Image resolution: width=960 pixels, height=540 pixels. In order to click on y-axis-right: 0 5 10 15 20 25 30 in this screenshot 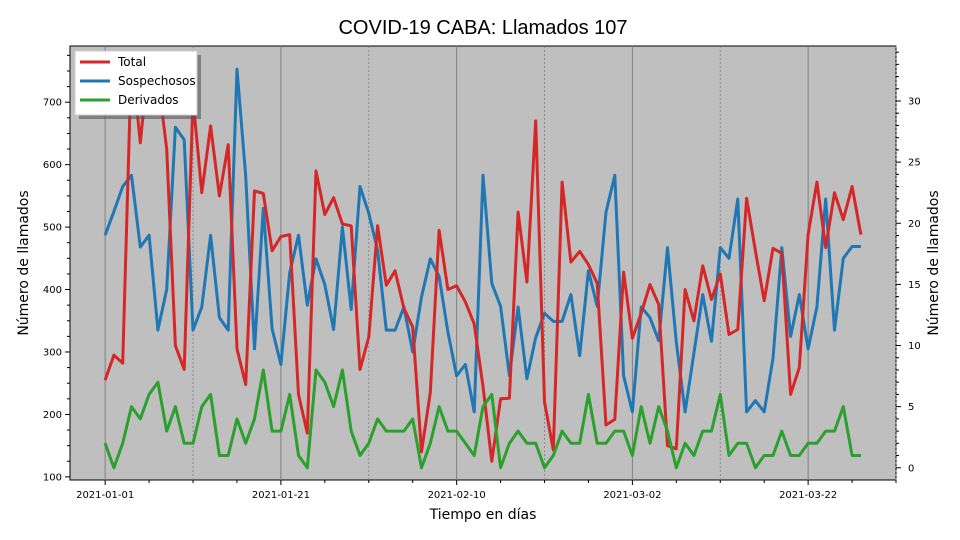, I will do `click(908, 262)`.